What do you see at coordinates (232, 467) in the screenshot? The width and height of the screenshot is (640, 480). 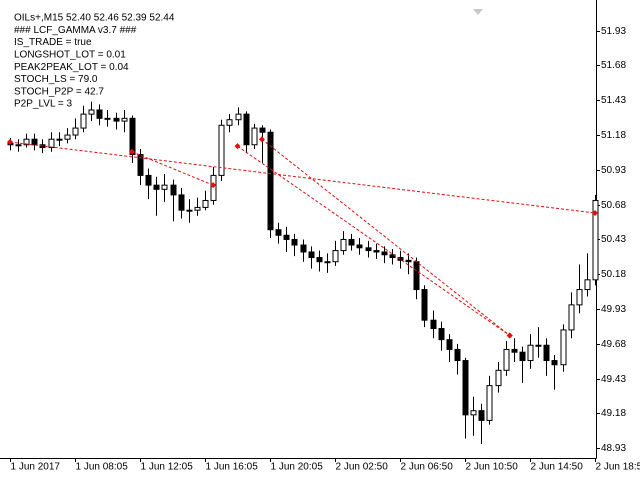 I see `x-tick-label: 1 Jun 16:05` at bounding box center [232, 467].